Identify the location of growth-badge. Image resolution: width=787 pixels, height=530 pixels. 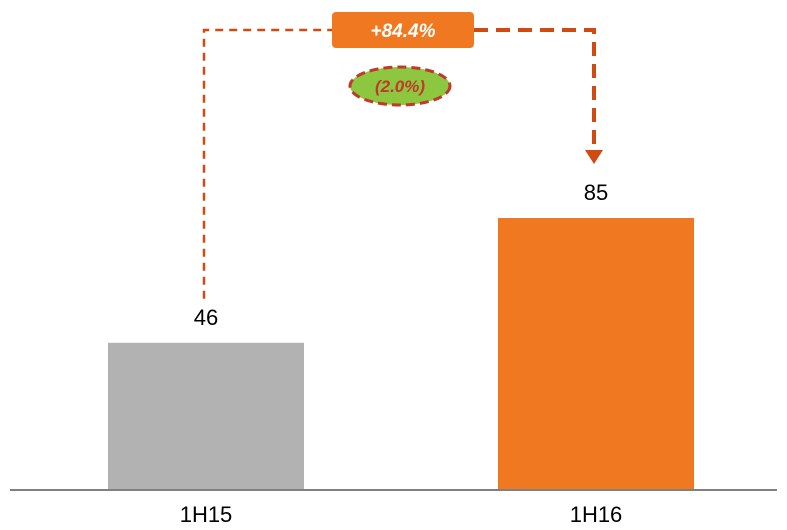
(403, 30).